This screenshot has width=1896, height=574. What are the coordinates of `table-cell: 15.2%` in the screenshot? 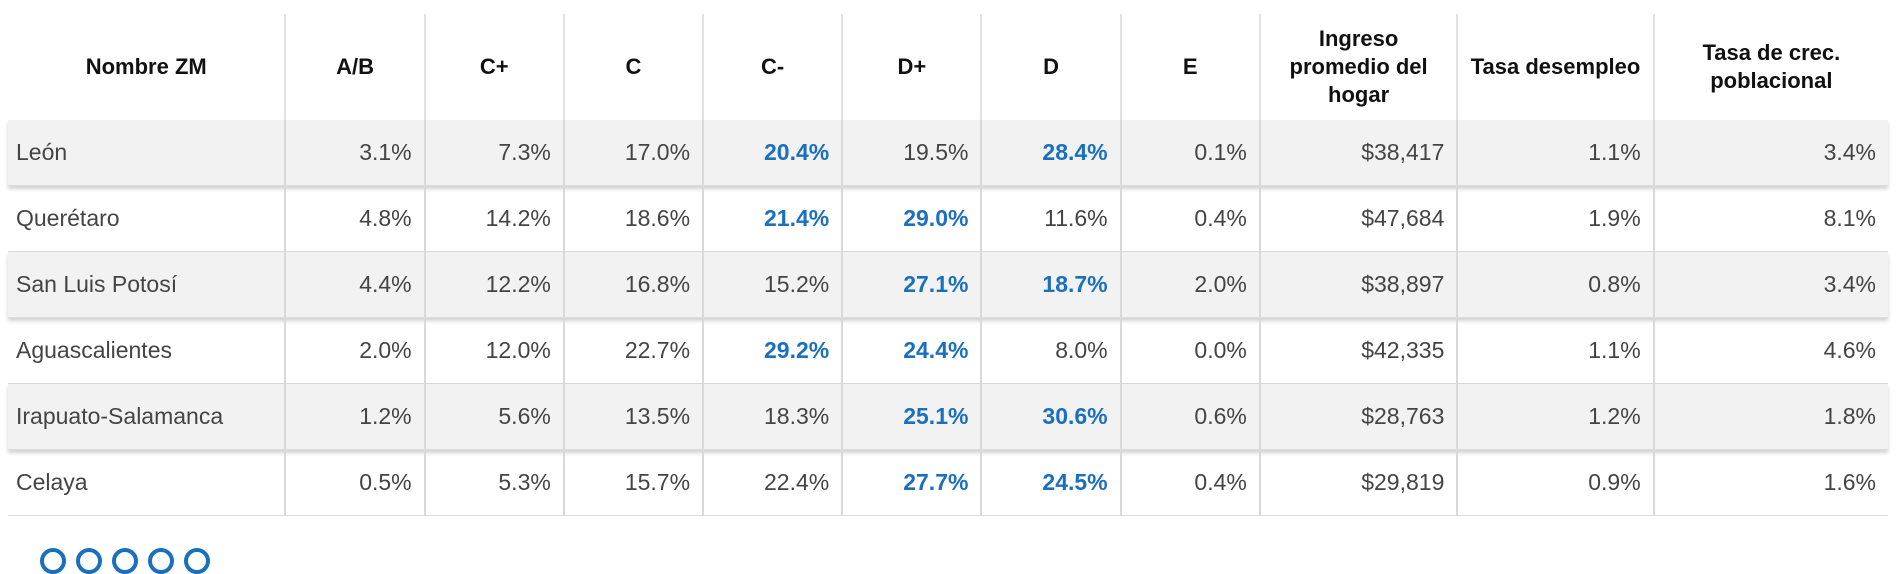 It's located at (774, 285).